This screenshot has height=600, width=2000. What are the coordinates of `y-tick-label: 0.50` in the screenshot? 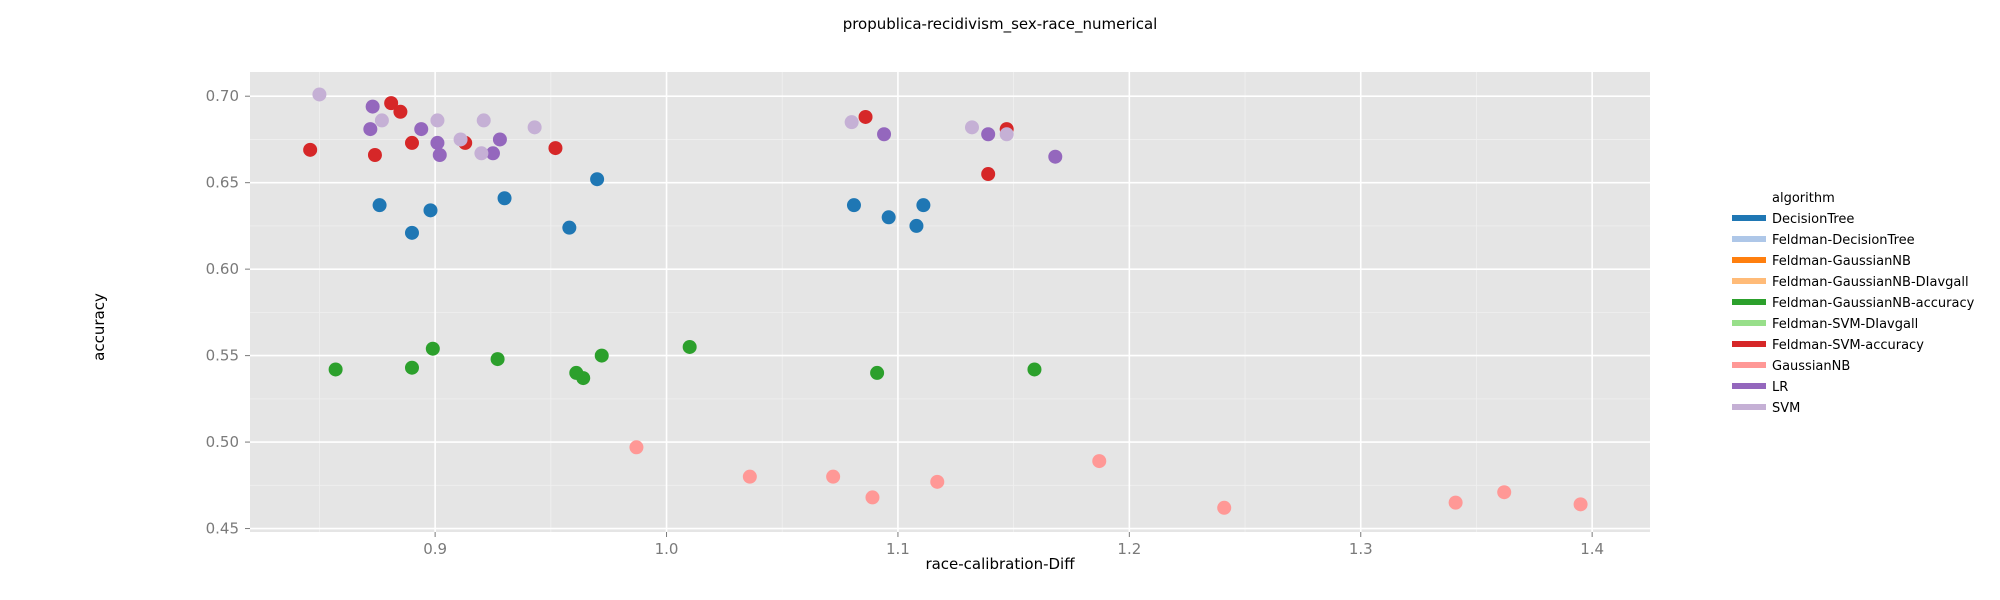 It's located at (222, 442).